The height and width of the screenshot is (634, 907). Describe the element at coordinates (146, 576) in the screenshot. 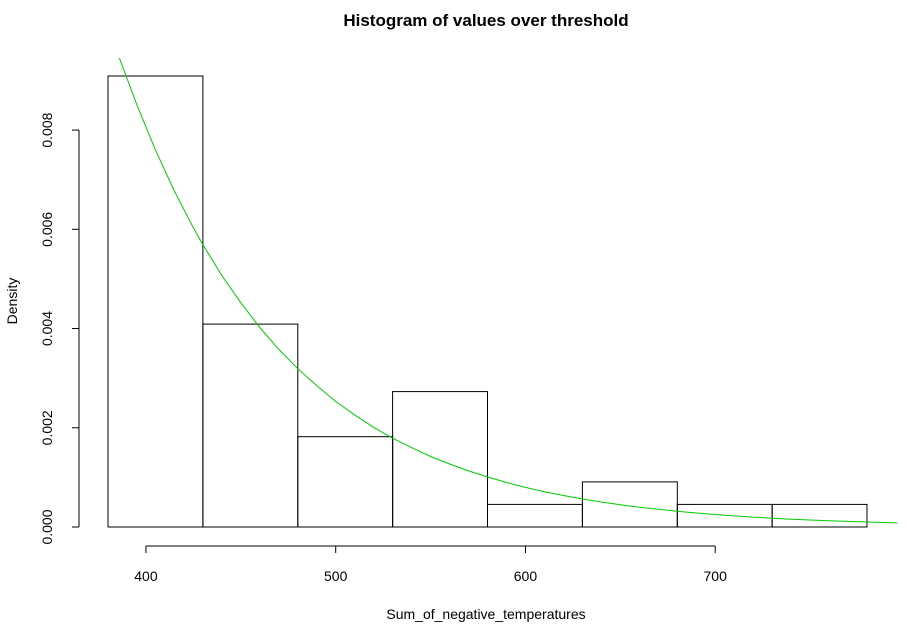

I see `x-tick-label: 400` at that location.